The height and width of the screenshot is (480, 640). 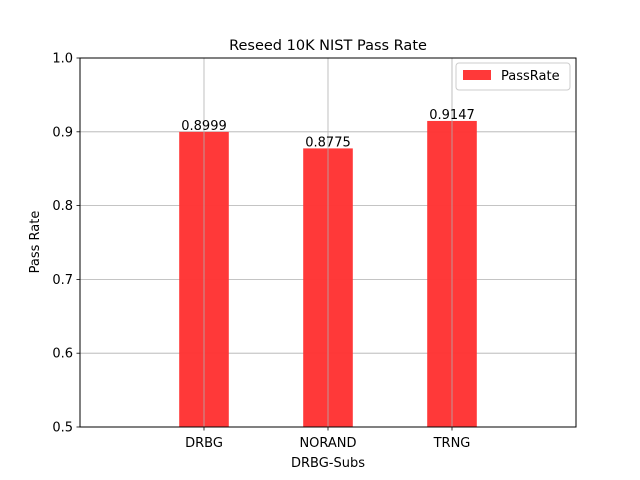 What do you see at coordinates (62, 206) in the screenshot?
I see `y-tick-label: 0.8` at bounding box center [62, 206].